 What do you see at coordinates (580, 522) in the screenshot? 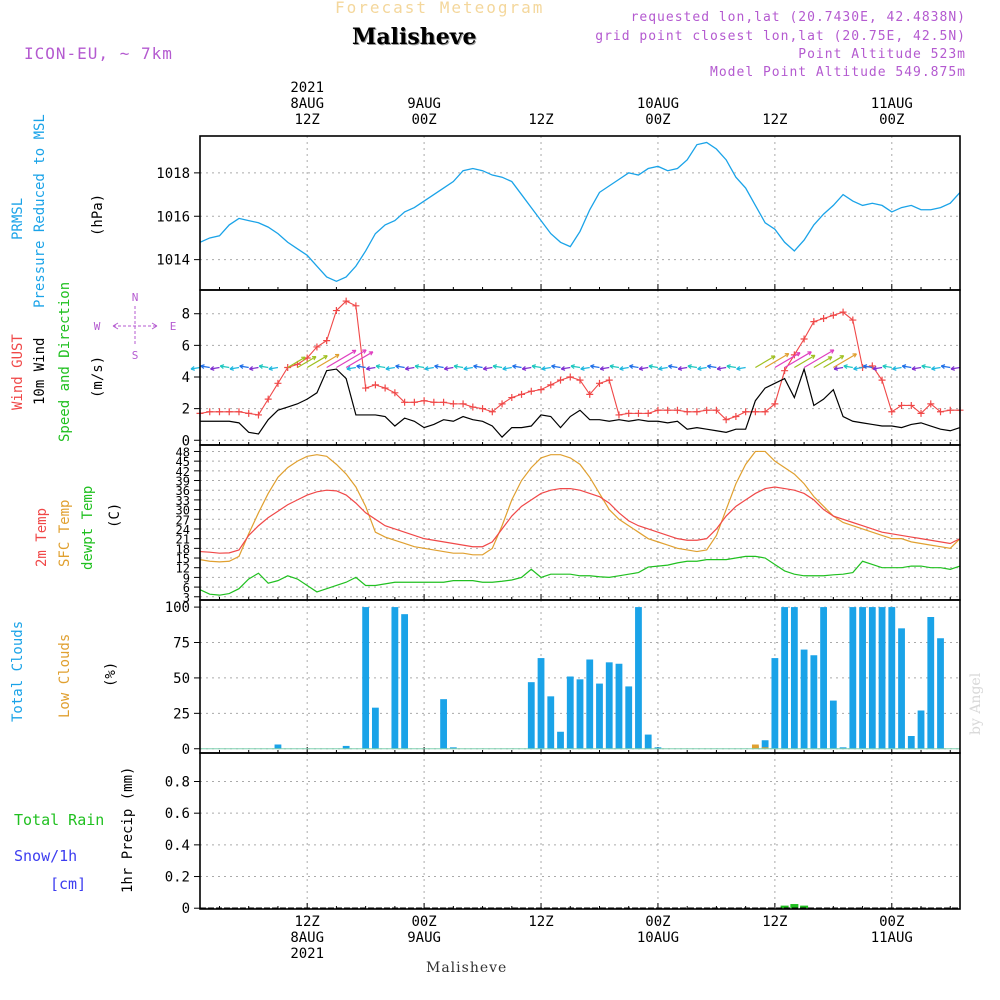
I see `panel-frame-temp` at bounding box center [580, 522].